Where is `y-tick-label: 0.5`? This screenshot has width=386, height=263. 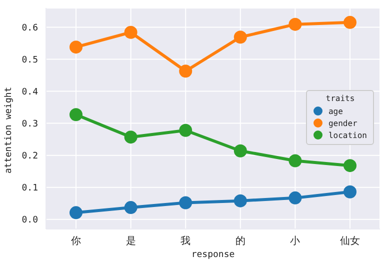
y-tick-label: 0.5 is located at coordinates (30, 60).